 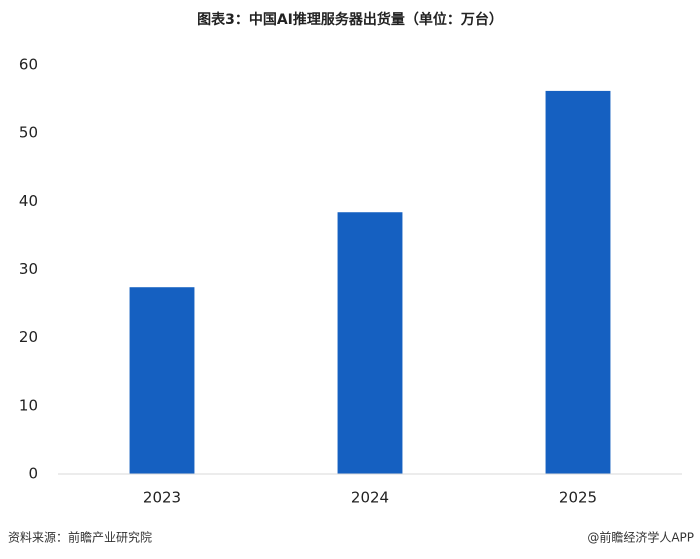 What do you see at coordinates (350, 19) in the screenshot?
I see `chart-title: 图表3：中国AI推理服务器出货量（单位：万台）` at bounding box center [350, 19].